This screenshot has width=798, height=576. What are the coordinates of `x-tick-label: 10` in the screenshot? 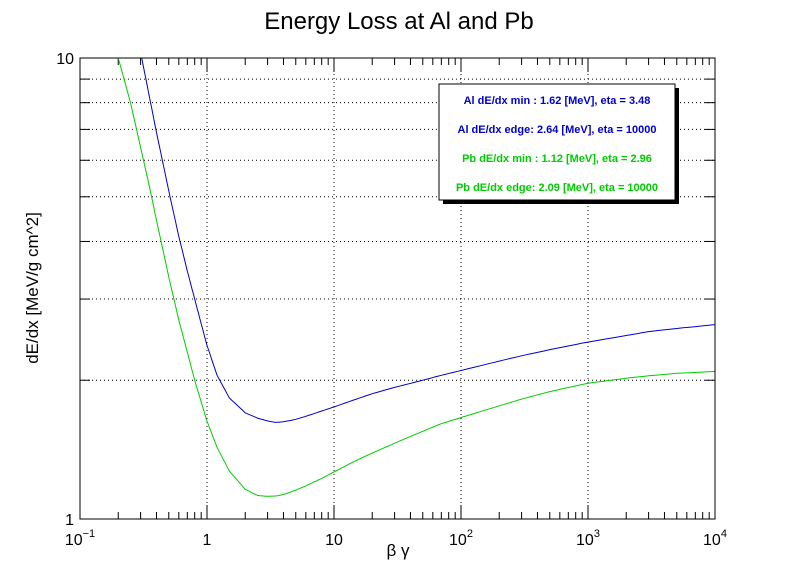 It's located at (334, 540).